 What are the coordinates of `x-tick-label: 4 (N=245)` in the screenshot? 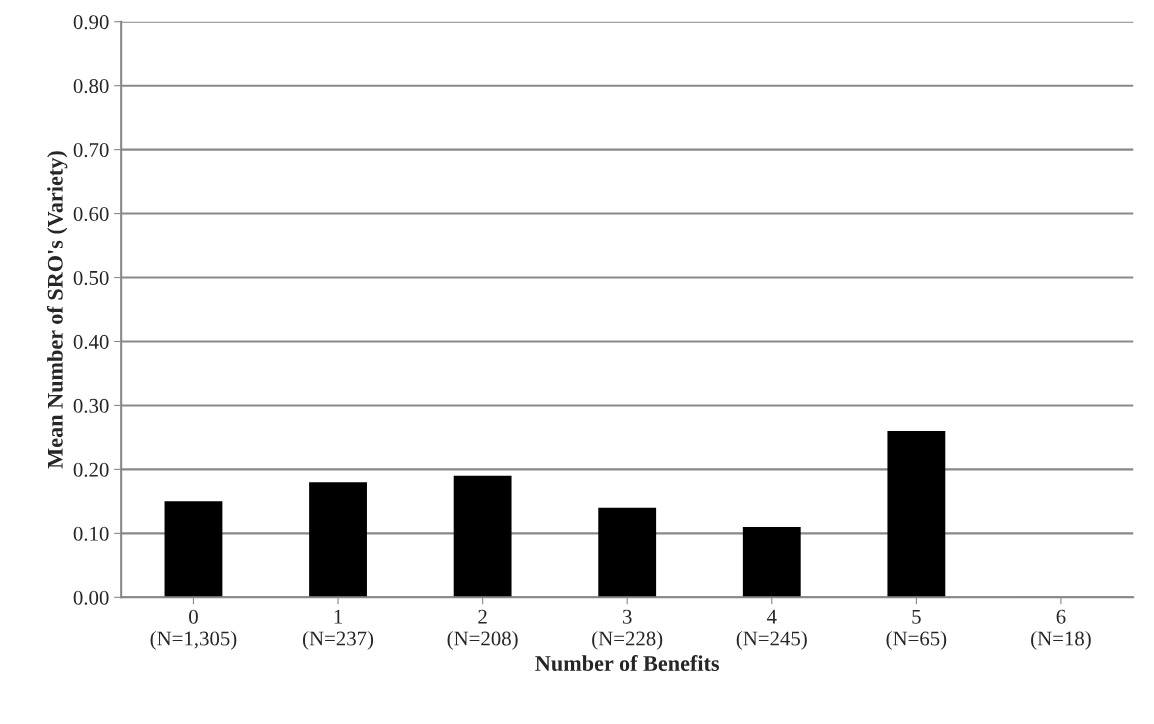 It's located at (771, 629).